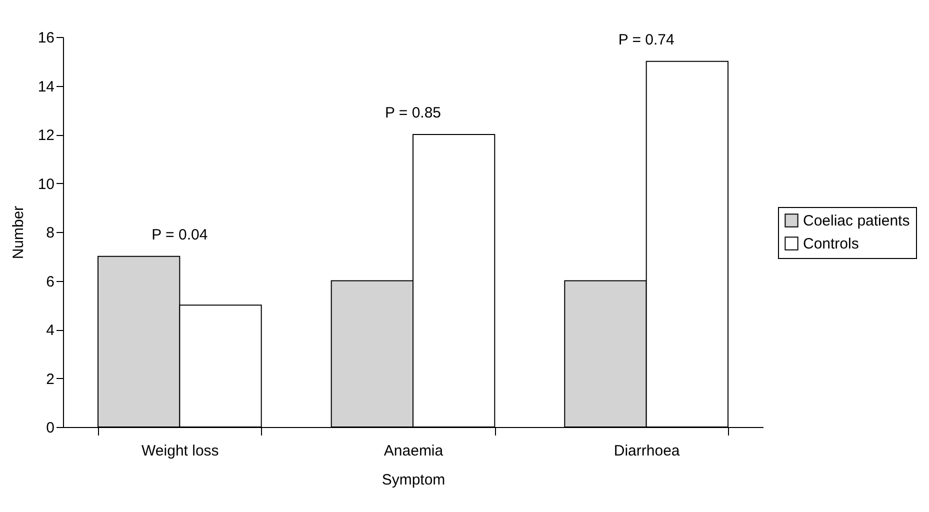 This screenshot has width=929, height=512. What do you see at coordinates (647, 451) in the screenshot?
I see `x-tick-label: Diarrhoea` at bounding box center [647, 451].